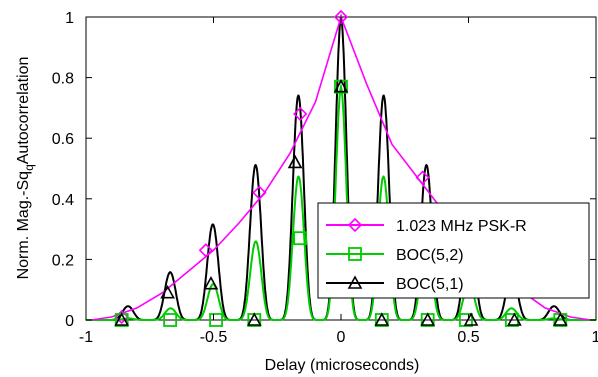  Describe the element at coordinates (342, 365) in the screenshot. I see `x-axis-label: Delay (microseconds)` at that location.